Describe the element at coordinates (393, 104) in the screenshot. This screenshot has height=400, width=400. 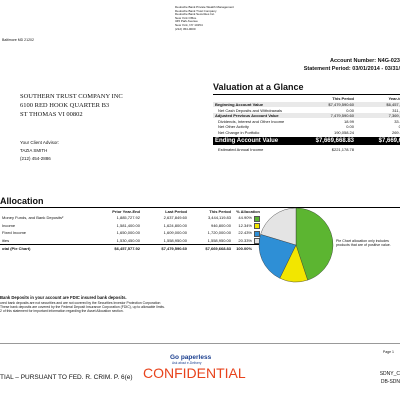
I see `row-value: $6,457,5` at that location.